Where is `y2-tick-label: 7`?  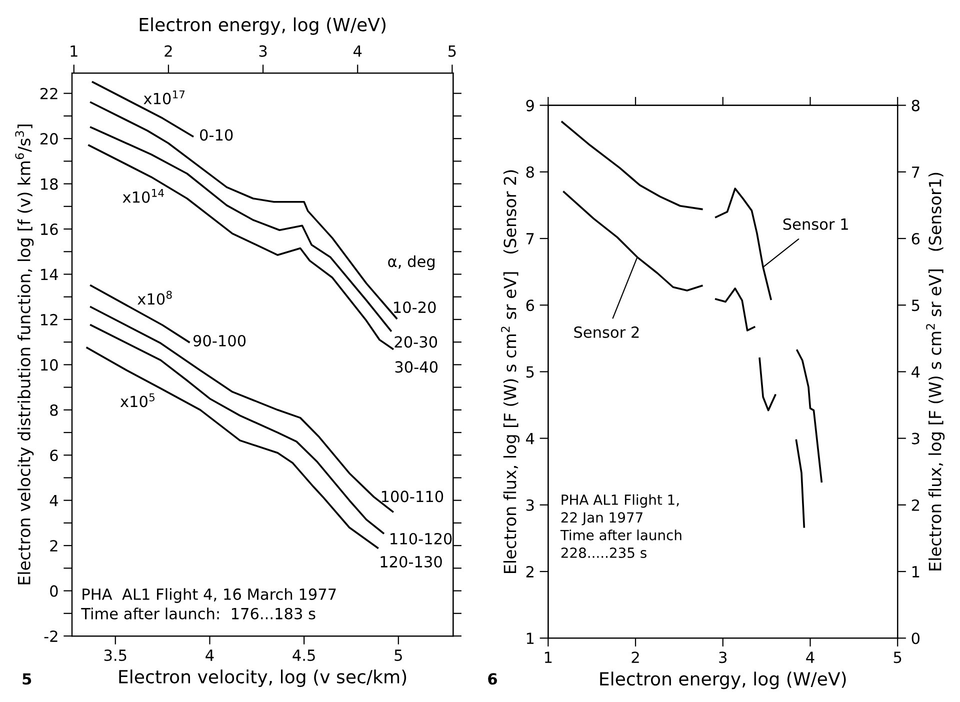
y2-tick-label: 7 is located at coordinates (916, 172).